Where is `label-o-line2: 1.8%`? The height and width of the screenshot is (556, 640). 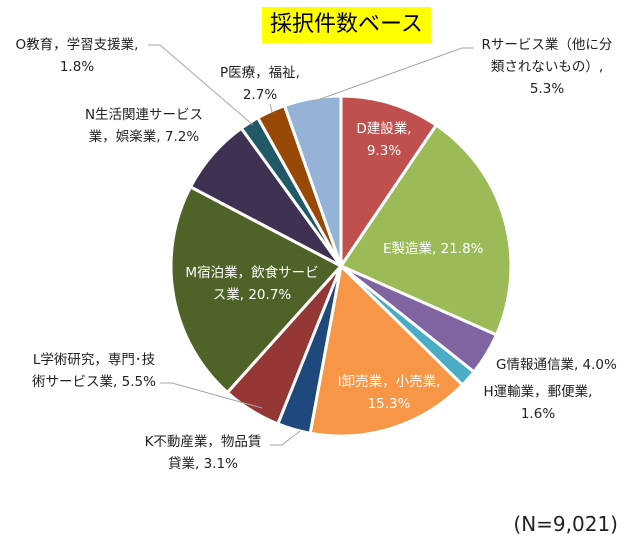
label-o-line2: 1.8% is located at coordinates (77, 67).